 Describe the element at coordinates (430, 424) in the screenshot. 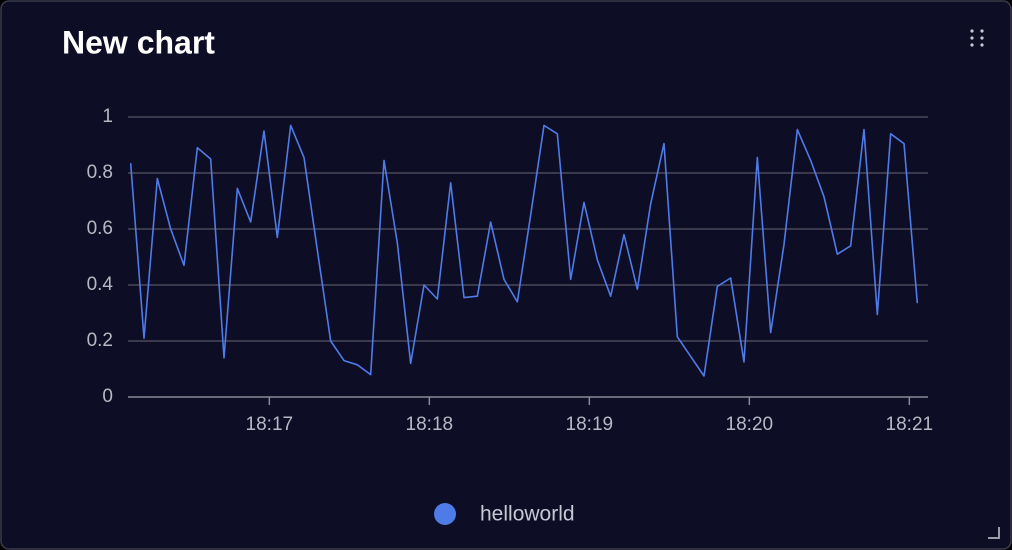

I see `x-tick-label: 18:18` at that location.